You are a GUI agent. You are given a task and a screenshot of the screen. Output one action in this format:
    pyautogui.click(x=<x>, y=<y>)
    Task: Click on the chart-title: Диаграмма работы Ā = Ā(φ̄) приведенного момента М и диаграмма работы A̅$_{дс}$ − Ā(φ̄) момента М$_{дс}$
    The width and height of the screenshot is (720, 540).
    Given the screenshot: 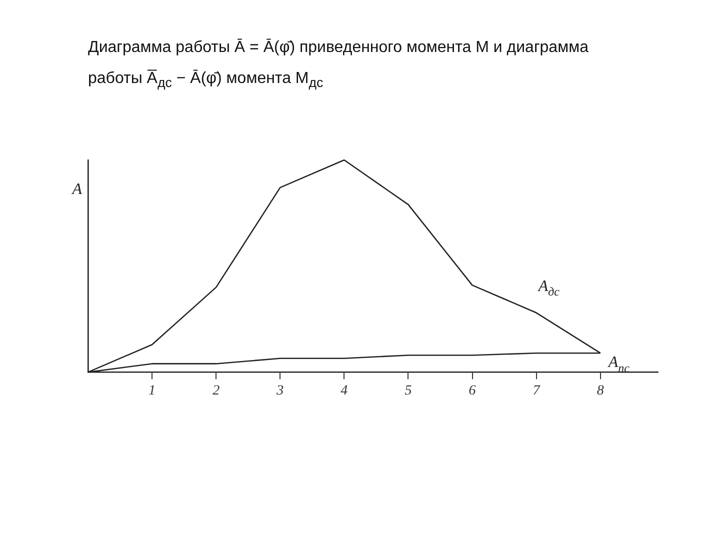 What is the action you would take?
    pyautogui.click(x=339, y=65)
    